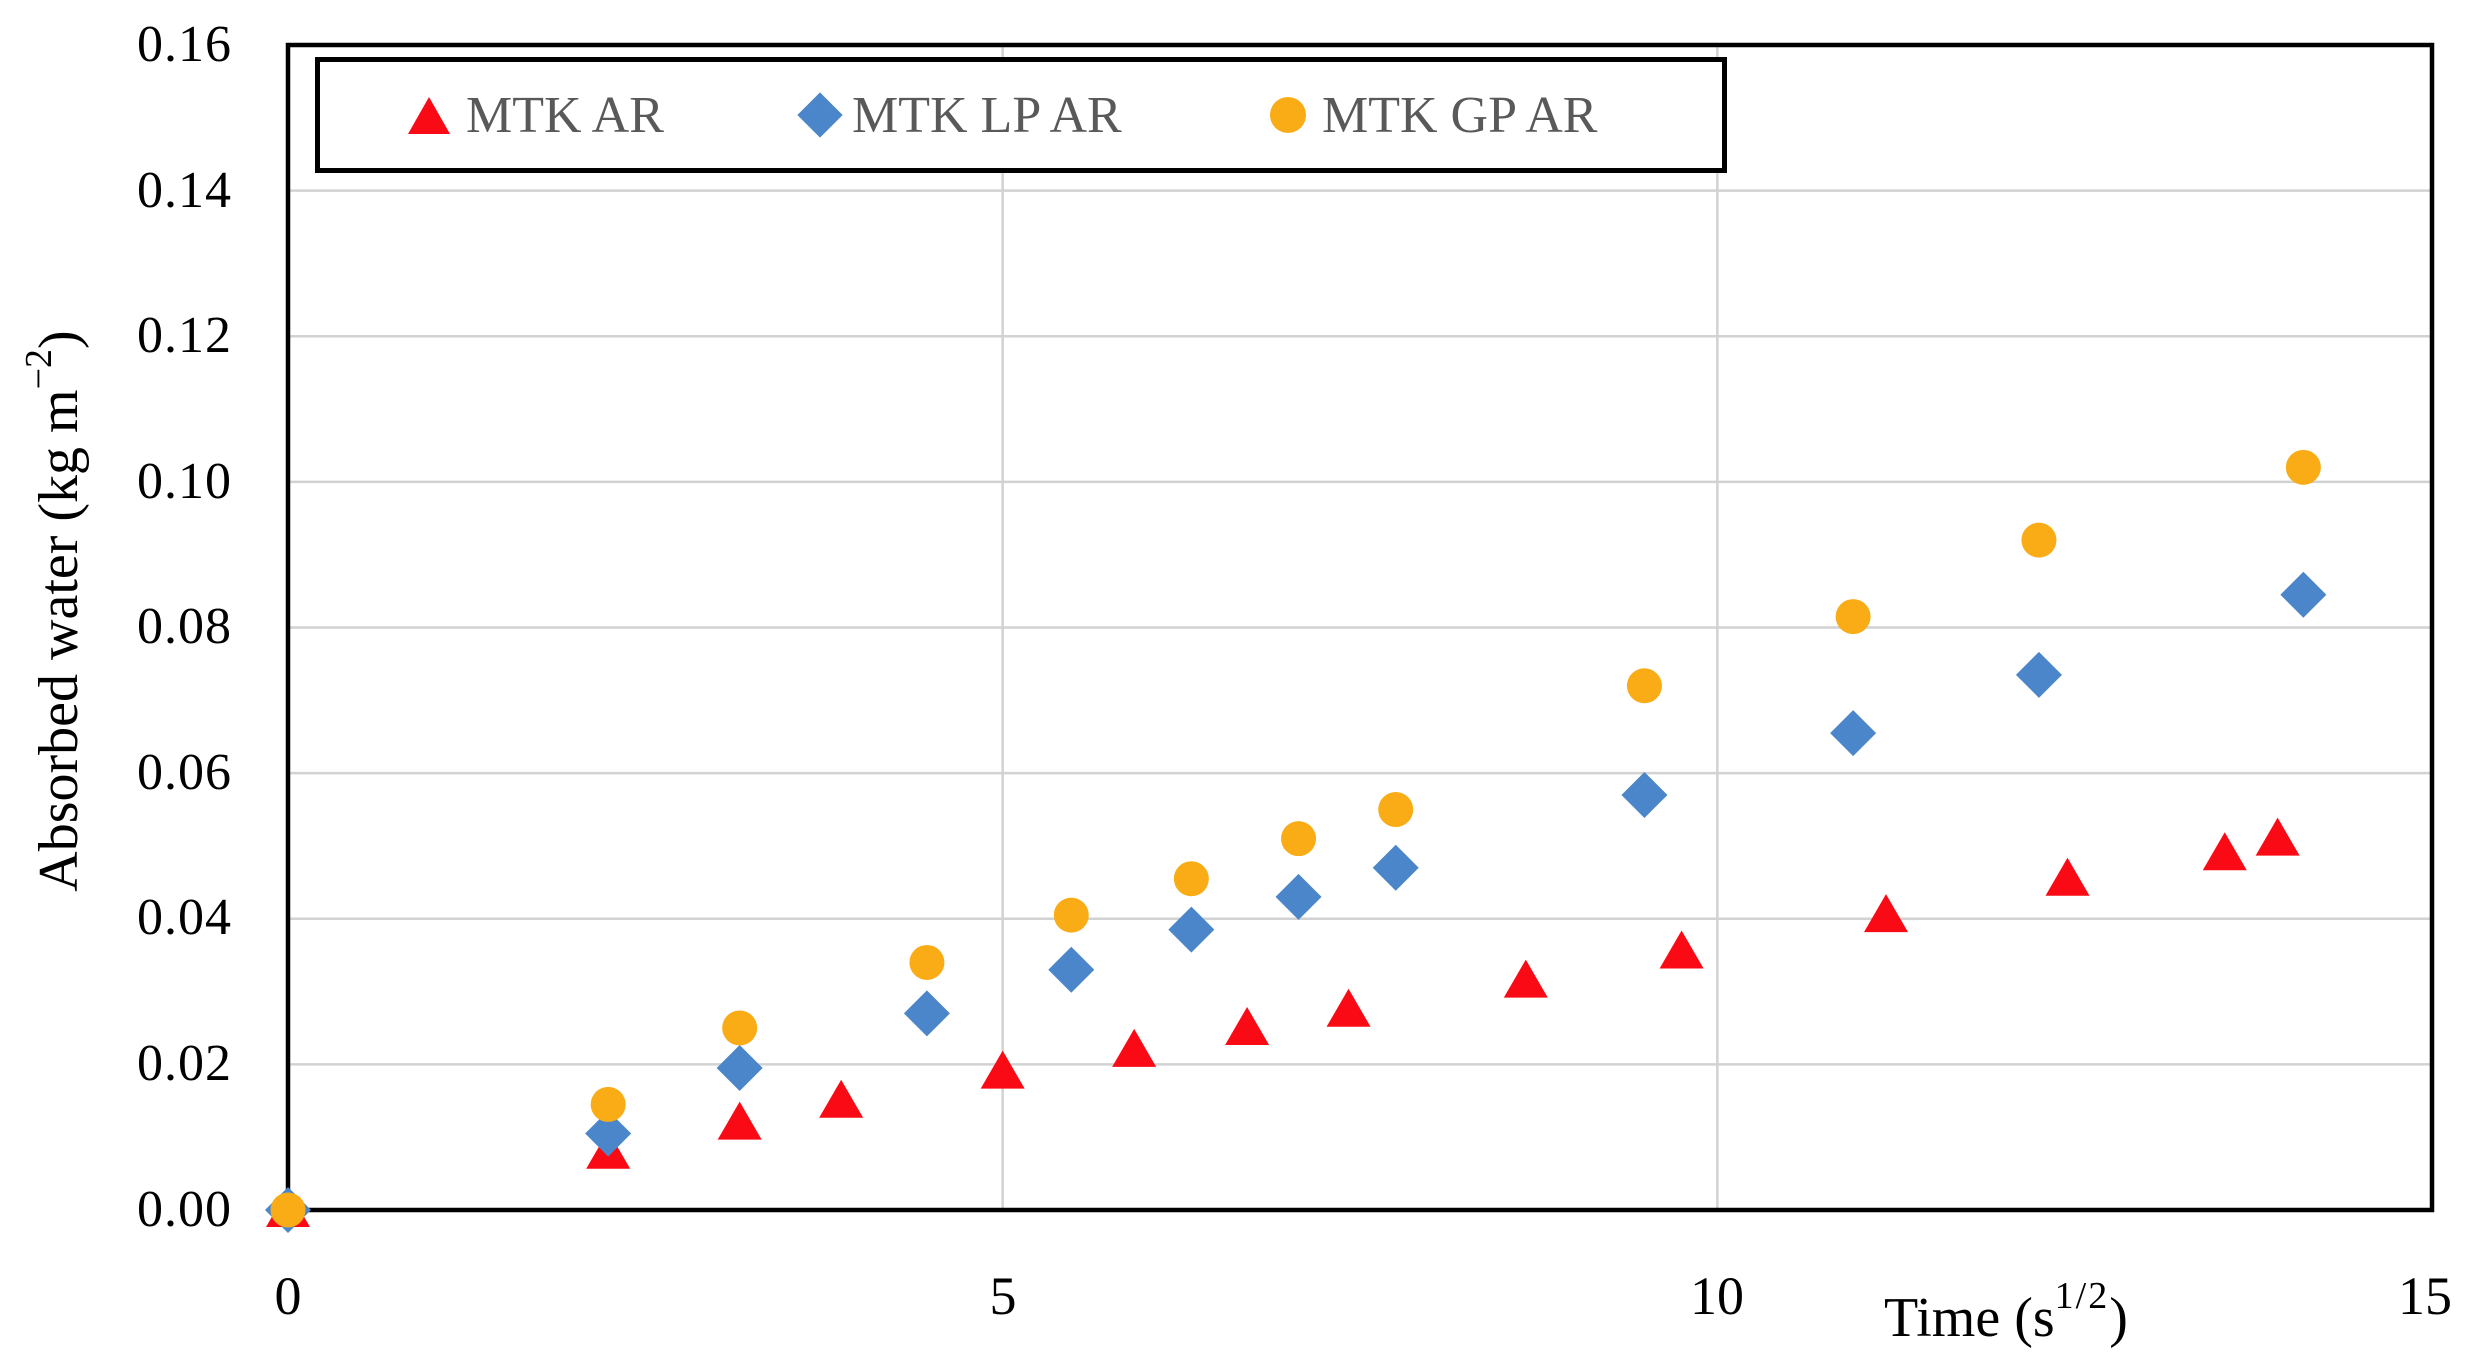  What do you see at coordinates (39, 369) in the screenshot?
I see `y-axis-title-superscript: −2` at bounding box center [39, 369].